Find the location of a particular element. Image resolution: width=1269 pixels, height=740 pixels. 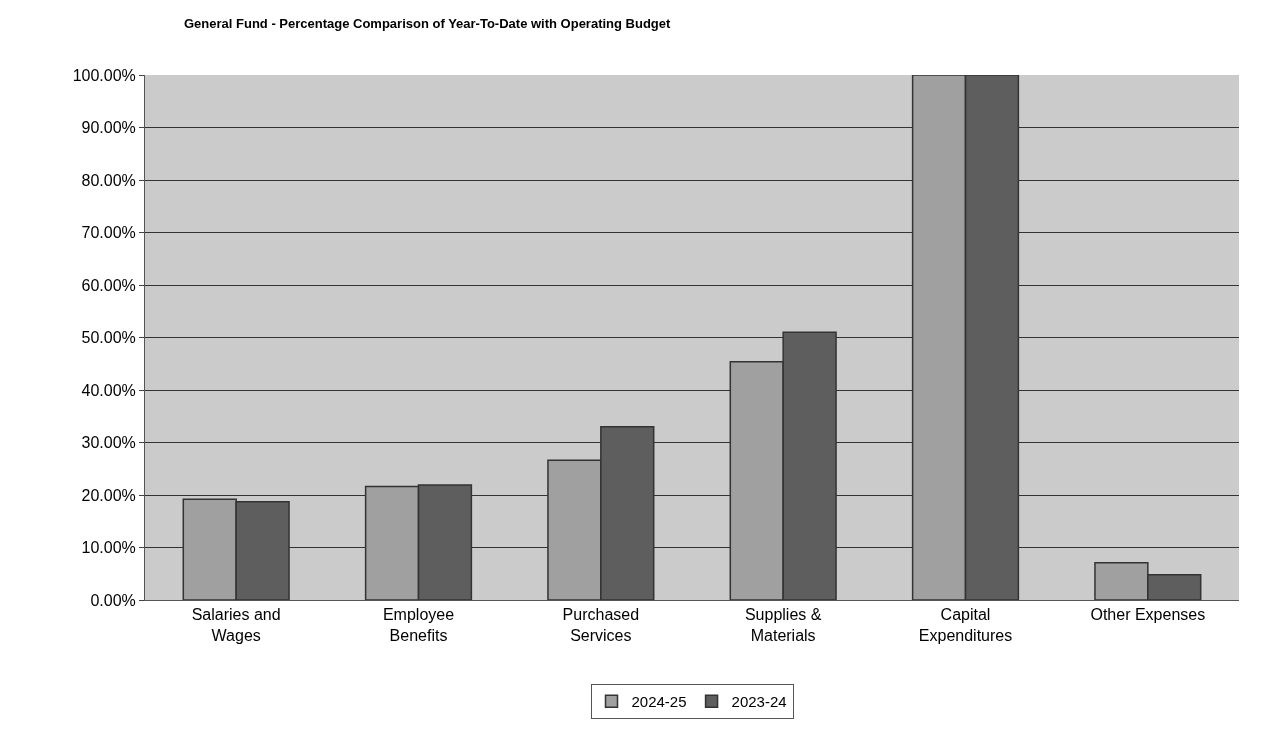

y-tick-label: 80.00% is located at coordinates (108, 180).